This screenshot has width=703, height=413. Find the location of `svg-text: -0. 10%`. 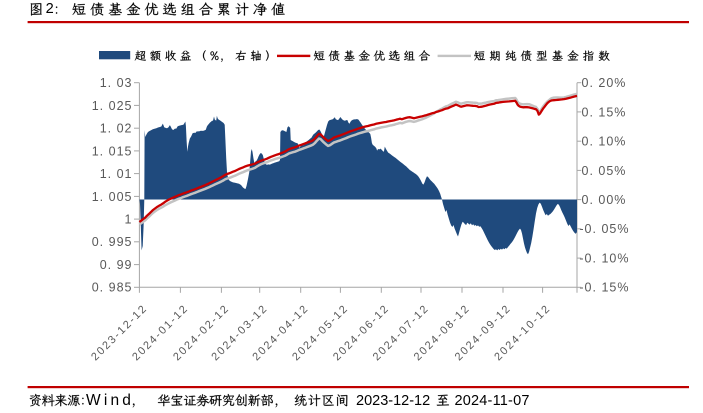

svg-text: -0. 10% is located at coordinates (604, 259).